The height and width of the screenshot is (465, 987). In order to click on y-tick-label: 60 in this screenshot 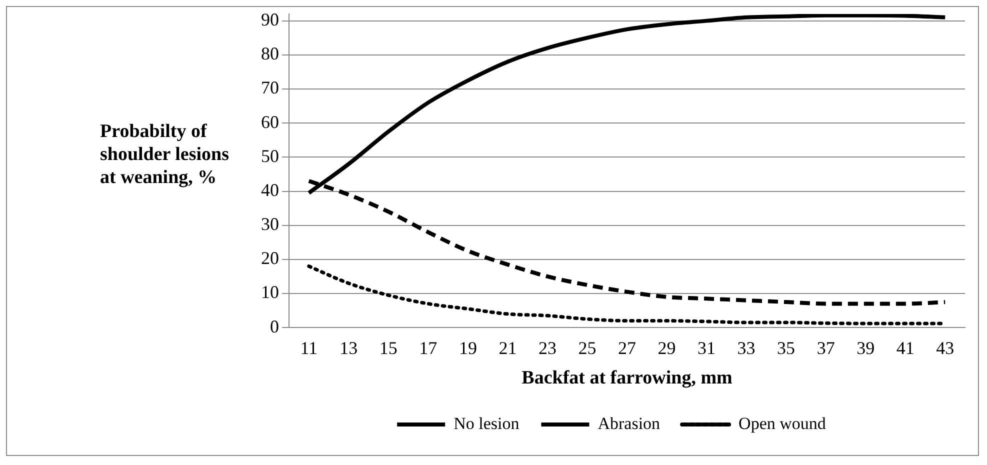, I will do `click(270, 122)`.